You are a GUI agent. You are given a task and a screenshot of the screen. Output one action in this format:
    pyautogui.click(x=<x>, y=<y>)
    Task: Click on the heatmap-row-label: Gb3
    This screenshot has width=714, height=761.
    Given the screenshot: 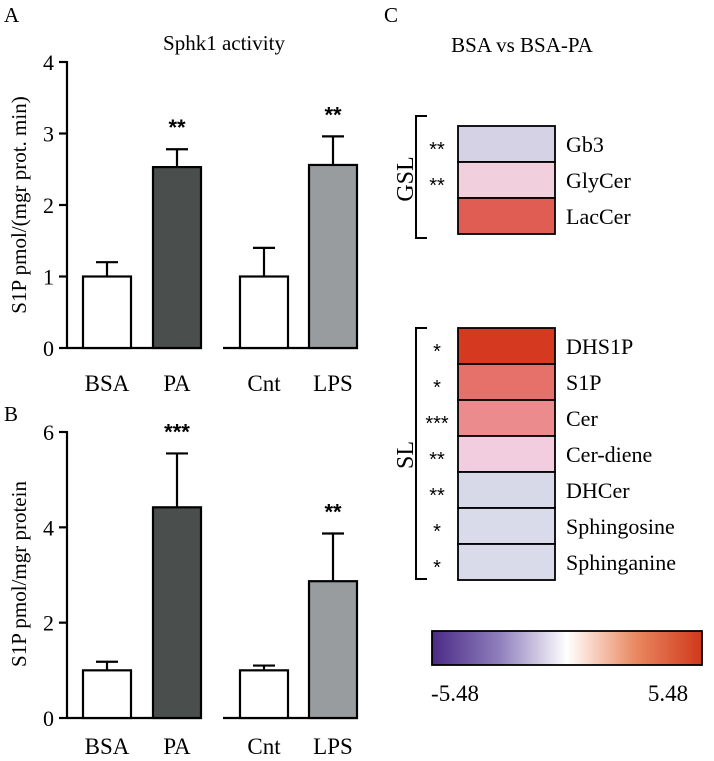 What is the action you would take?
    pyautogui.click(x=585, y=144)
    